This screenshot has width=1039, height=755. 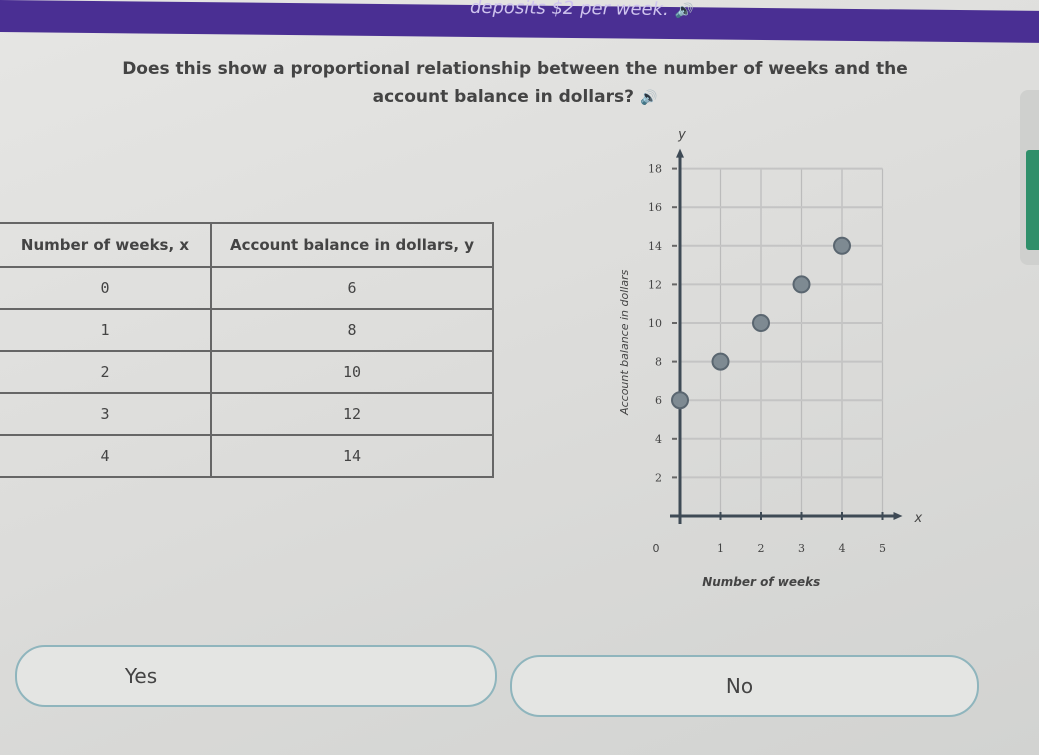 I want to click on x-tick-label: 2, so click(x=761, y=548).